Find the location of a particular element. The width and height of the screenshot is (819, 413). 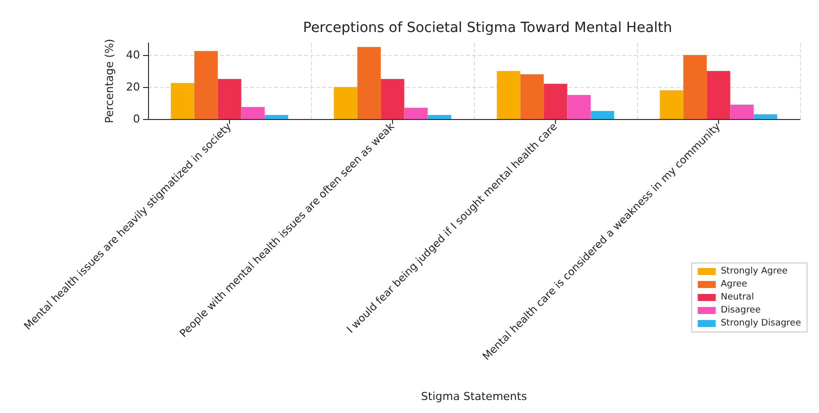

legend-label: Neutral is located at coordinates (737, 297).